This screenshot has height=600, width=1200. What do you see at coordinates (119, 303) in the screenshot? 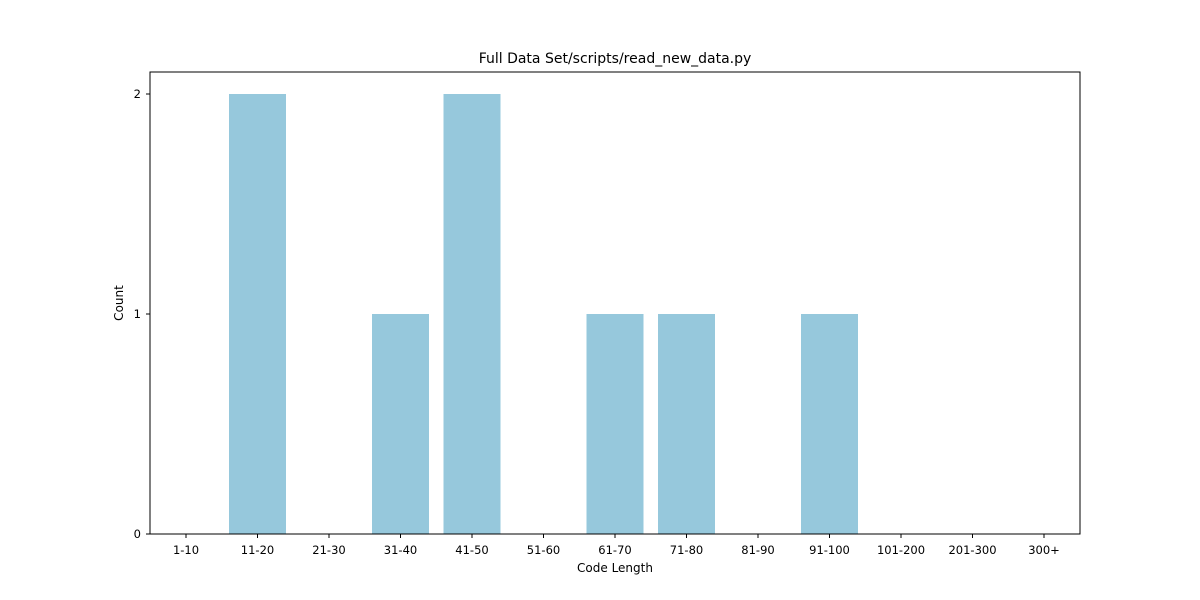
I see `y-axis-label: Count` at bounding box center [119, 303].